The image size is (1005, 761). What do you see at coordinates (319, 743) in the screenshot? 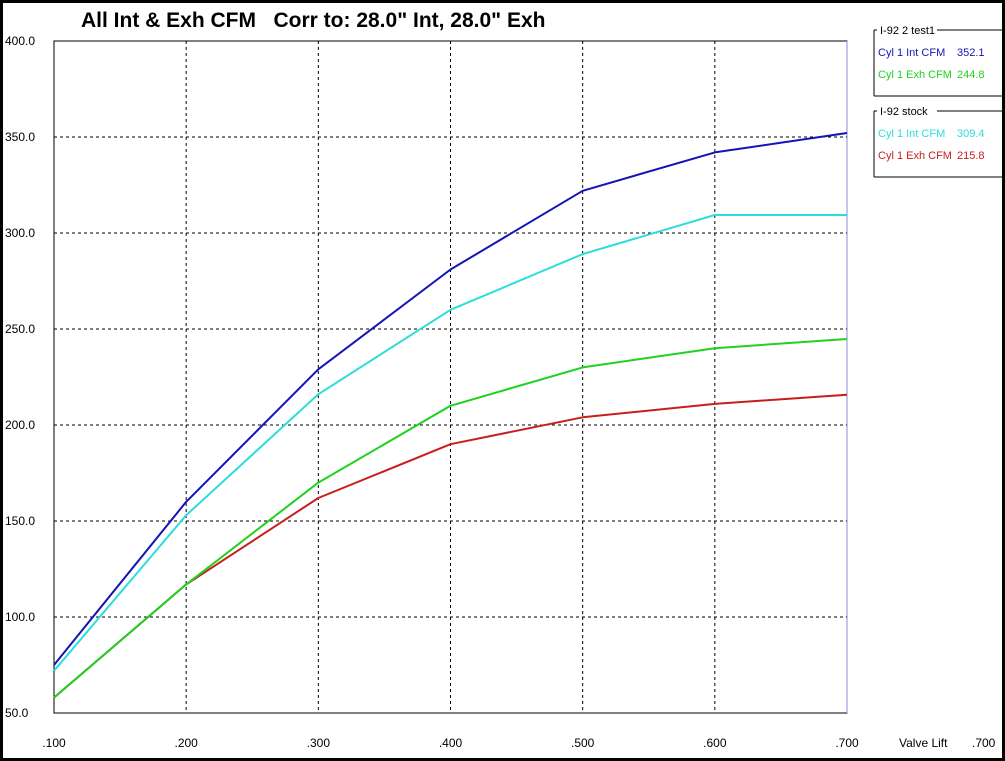
I see `x-tick-label: .300` at bounding box center [319, 743].